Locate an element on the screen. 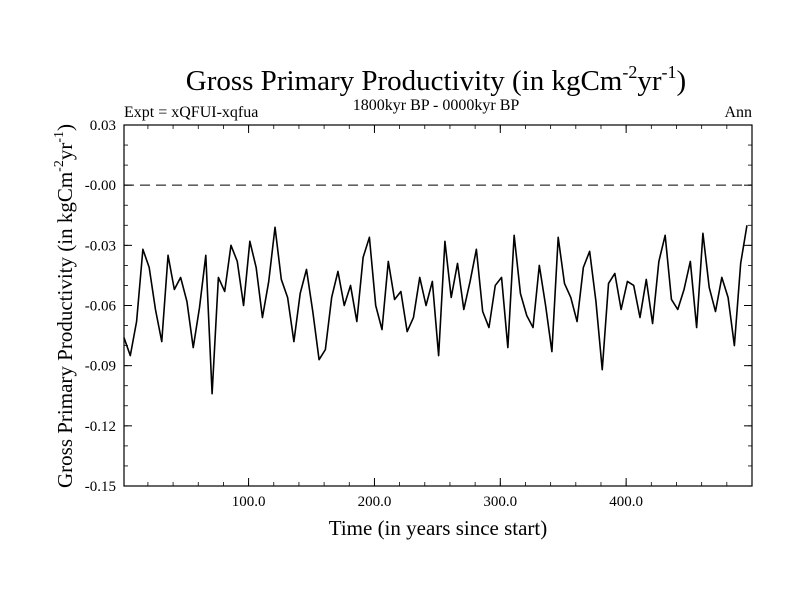  y-tick-label: -0.12 is located at coordinates (100, 427).